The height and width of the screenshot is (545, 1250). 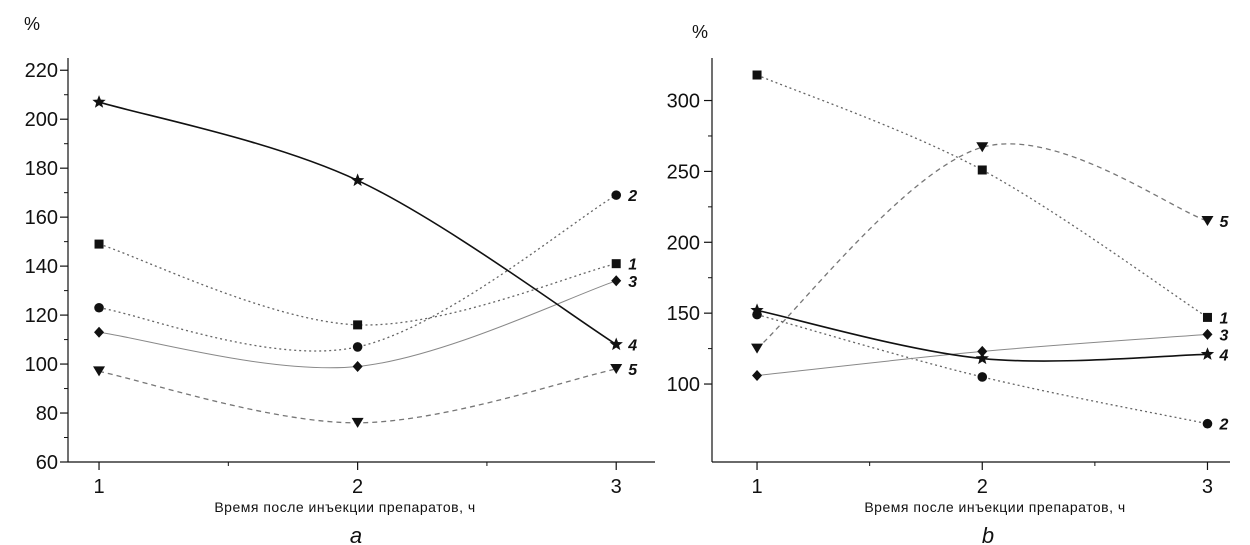 What do you see at coordinates (41, 316) in the screenshot?
I see `y-tick-label: 120` at bounding box center [41, 316].